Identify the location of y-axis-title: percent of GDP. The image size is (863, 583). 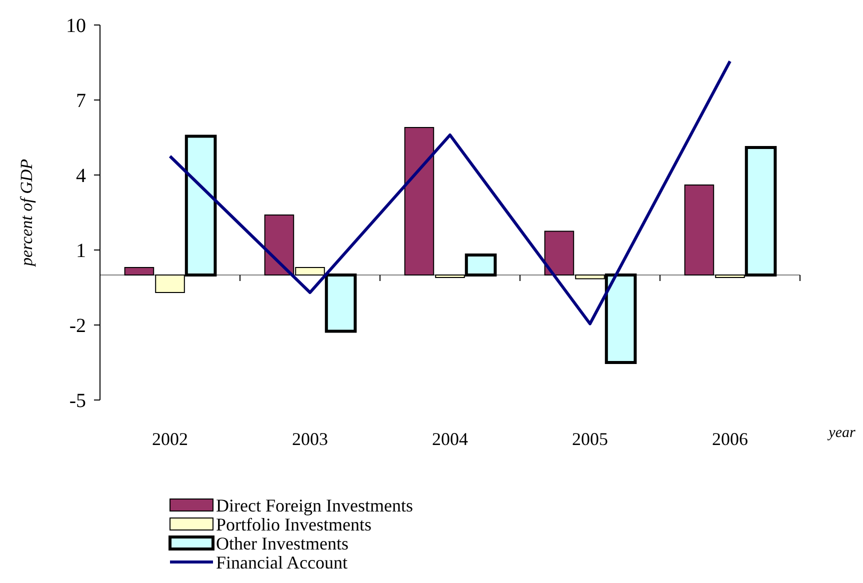
(26, 213).